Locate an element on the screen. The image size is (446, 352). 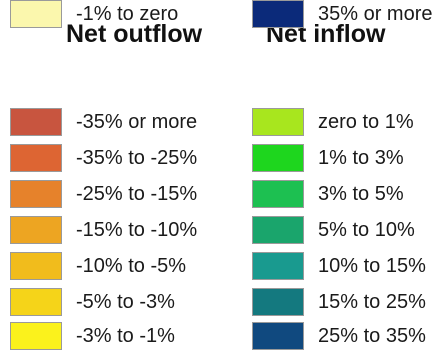
legend-entry-label: -3% to -1% is located at coordinates (125, 336).